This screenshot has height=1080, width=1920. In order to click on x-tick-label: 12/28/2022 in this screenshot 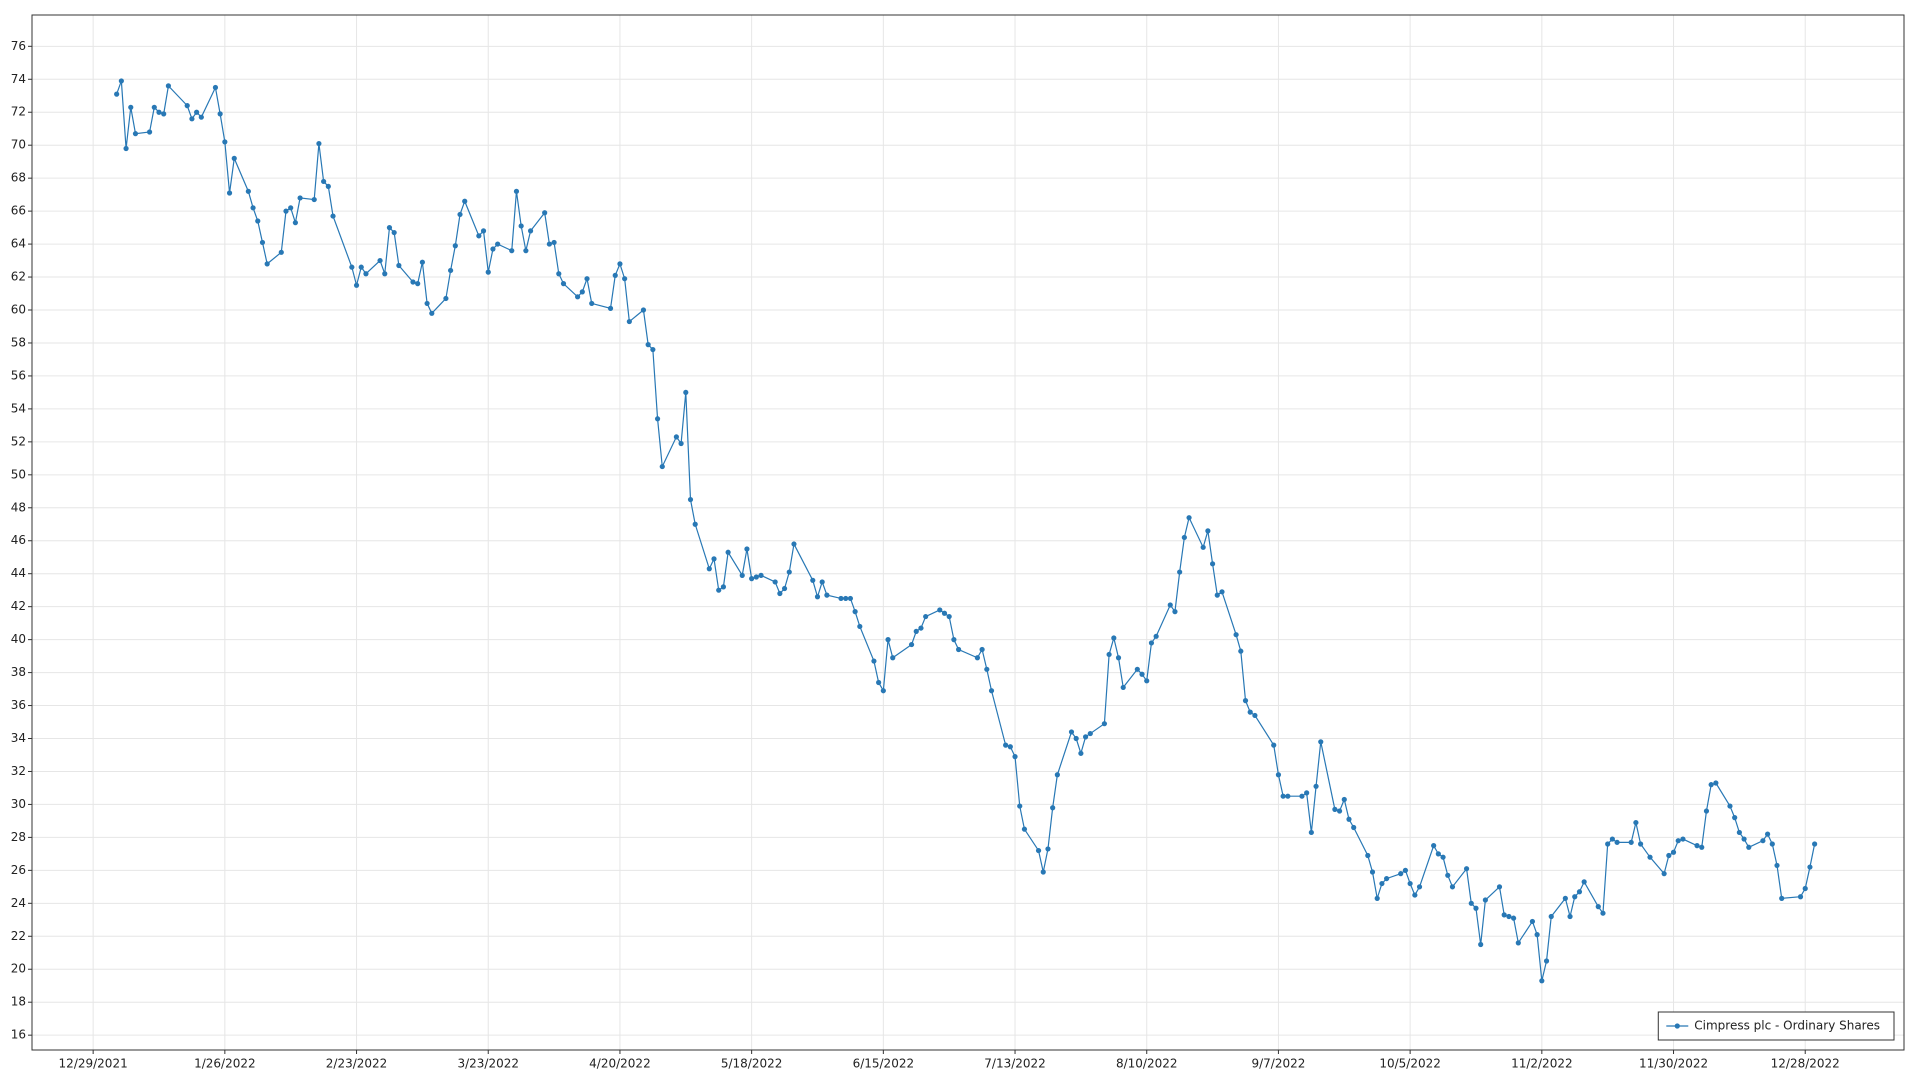, I will do `click(1805, 1064)`.